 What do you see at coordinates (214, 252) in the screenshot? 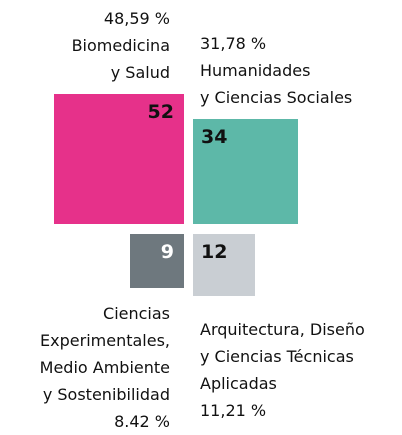
I see `value-label: 12` at bounding box center [214, 252].